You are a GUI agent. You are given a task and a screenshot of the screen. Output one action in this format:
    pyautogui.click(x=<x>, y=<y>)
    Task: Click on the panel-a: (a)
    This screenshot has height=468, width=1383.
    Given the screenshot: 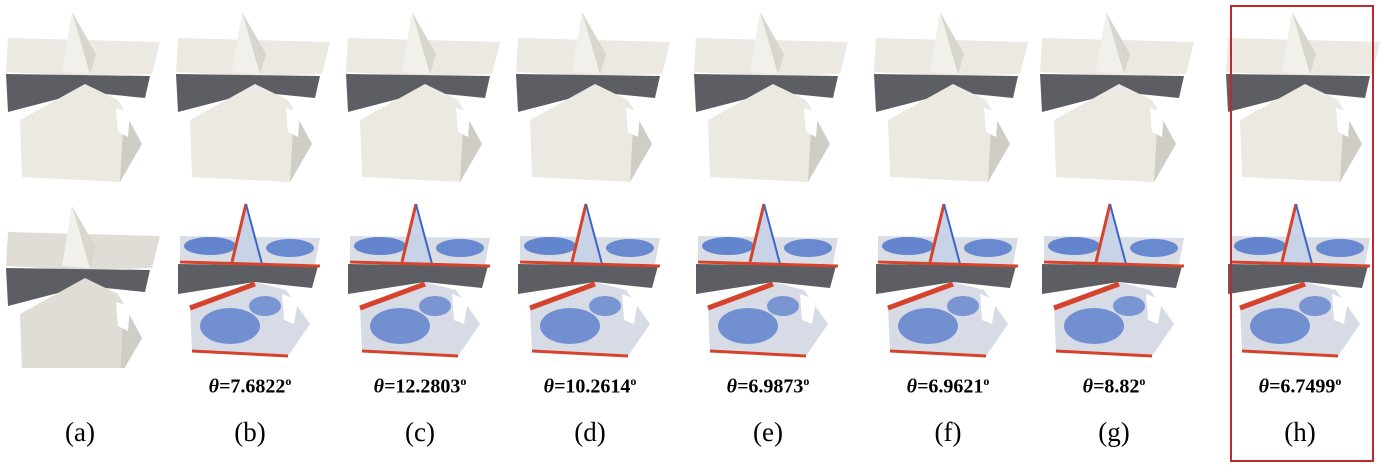 What is the action you would take?
    pyautogui.click(x=80, y=234)
    